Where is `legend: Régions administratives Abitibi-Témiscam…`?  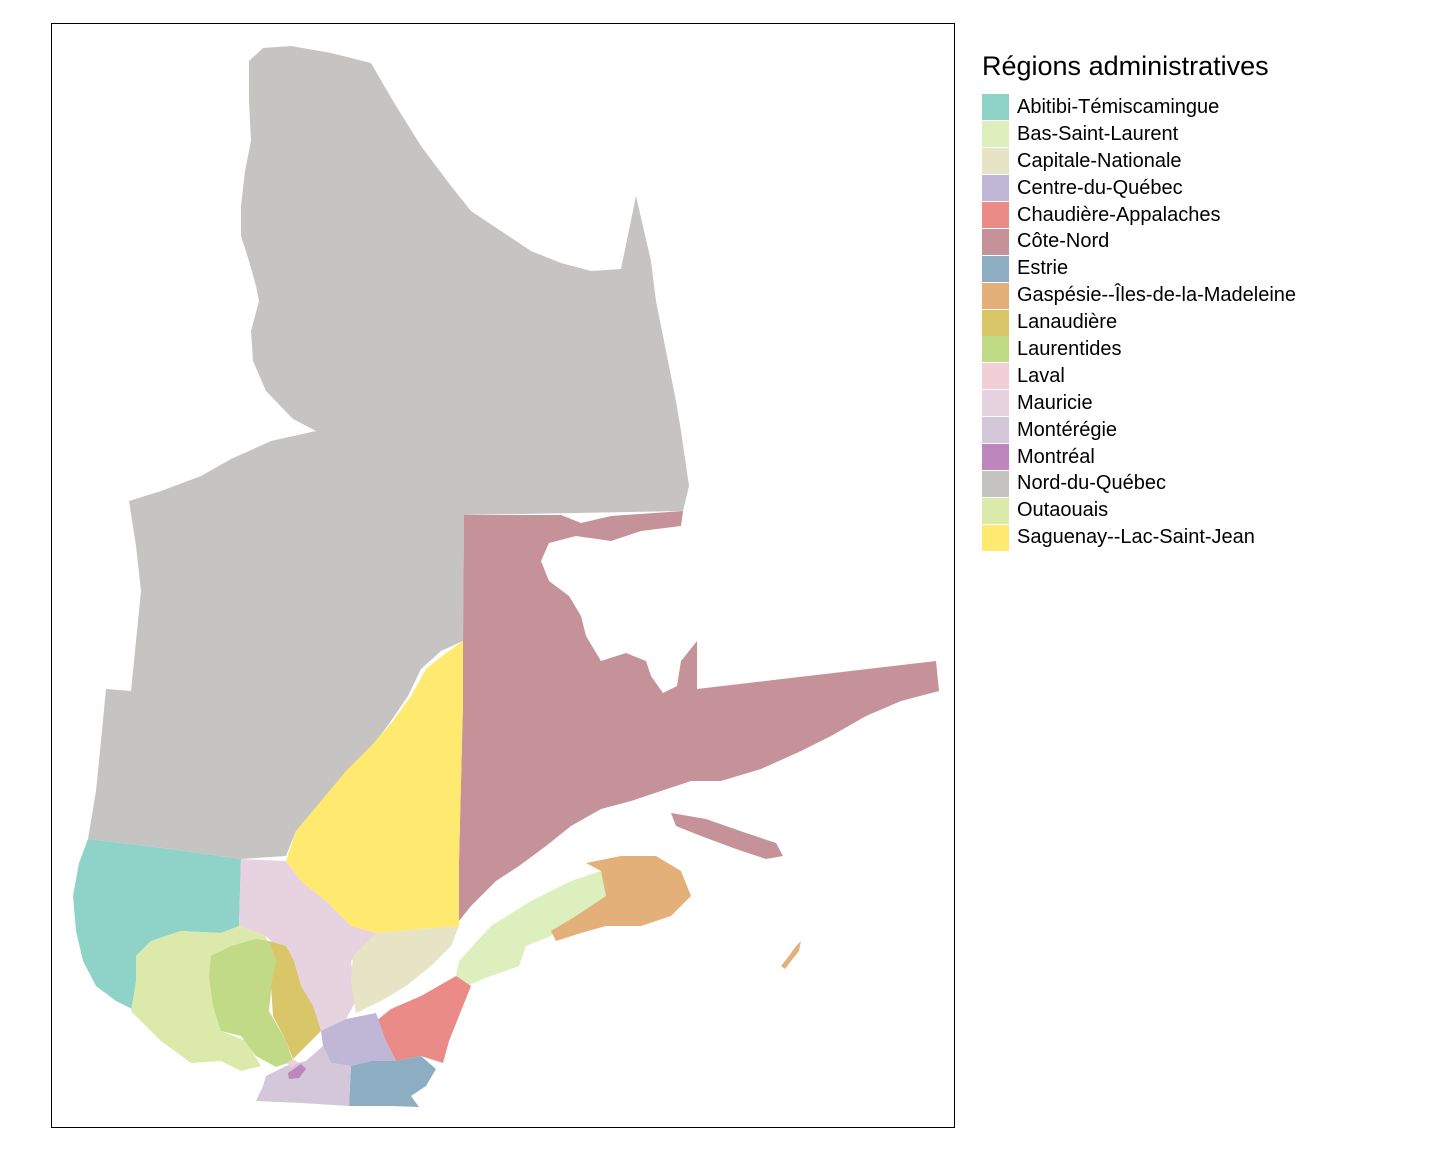
legend: Régions administratives Abitibi-Témiscam… is located at coordinates (1202, 300).